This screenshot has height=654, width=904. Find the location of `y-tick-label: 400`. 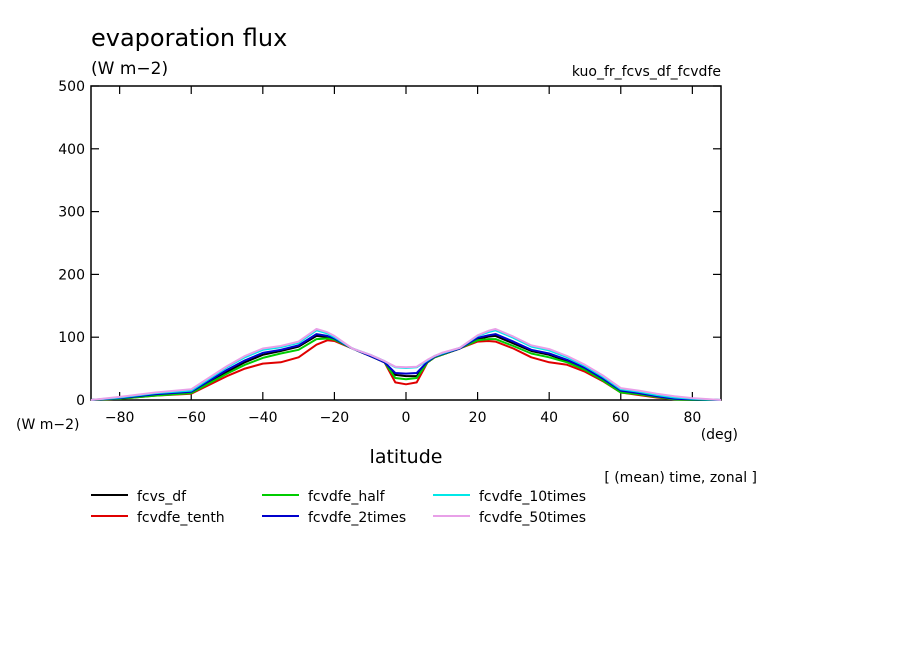

y-tick-label: 400 is located at coordinates (71, 150).